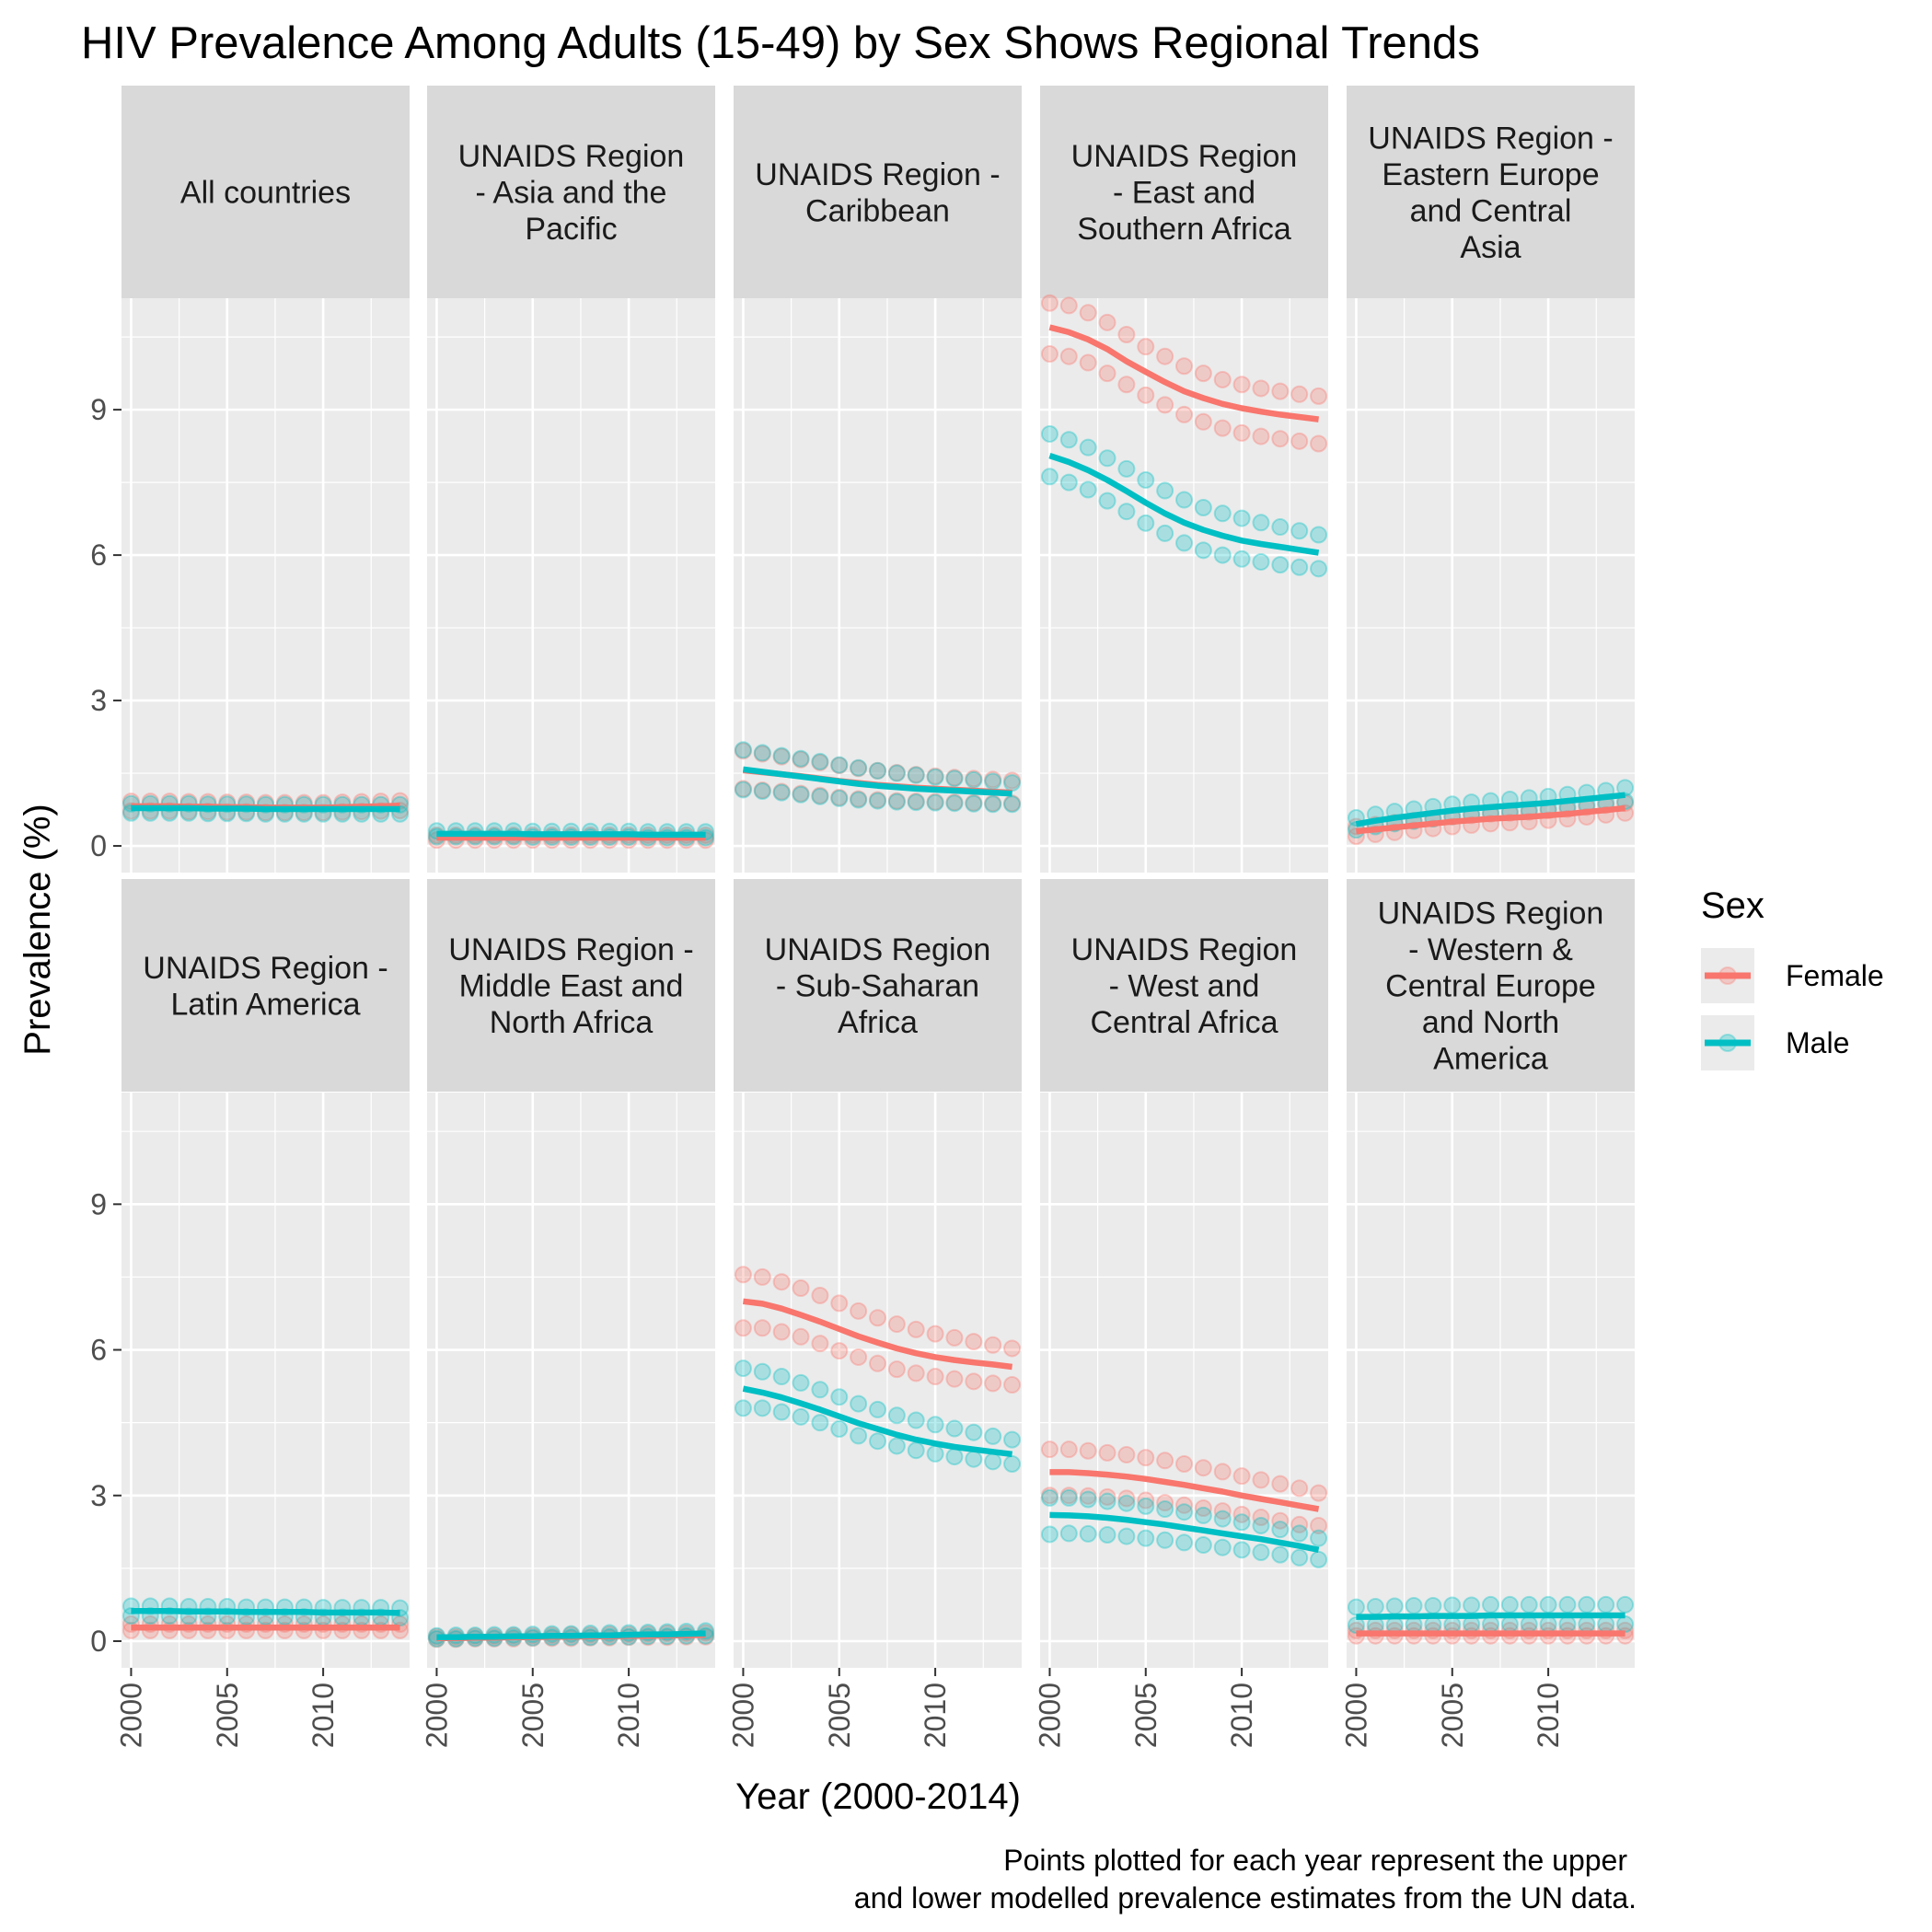 Image resolution: width=1932 pixels, height=1932 pixels. What do you see at coordinates (936, 1716) in the screenshot?
I see `x-tick-label: 2010` at bounding box center [936, 1716].